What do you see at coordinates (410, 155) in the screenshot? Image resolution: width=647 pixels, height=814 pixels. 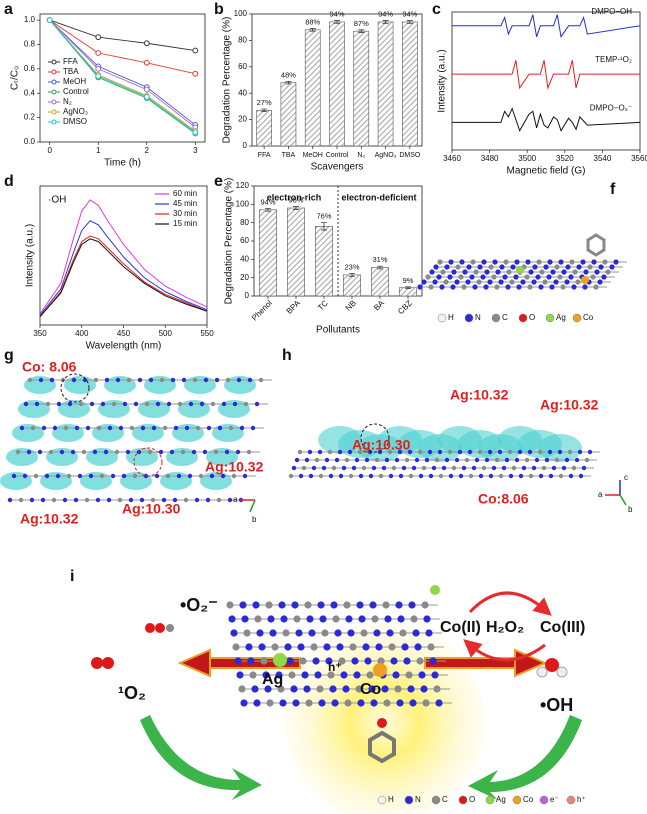 I see `x-tick-label: DMSO` at bounding box center [410, 155].